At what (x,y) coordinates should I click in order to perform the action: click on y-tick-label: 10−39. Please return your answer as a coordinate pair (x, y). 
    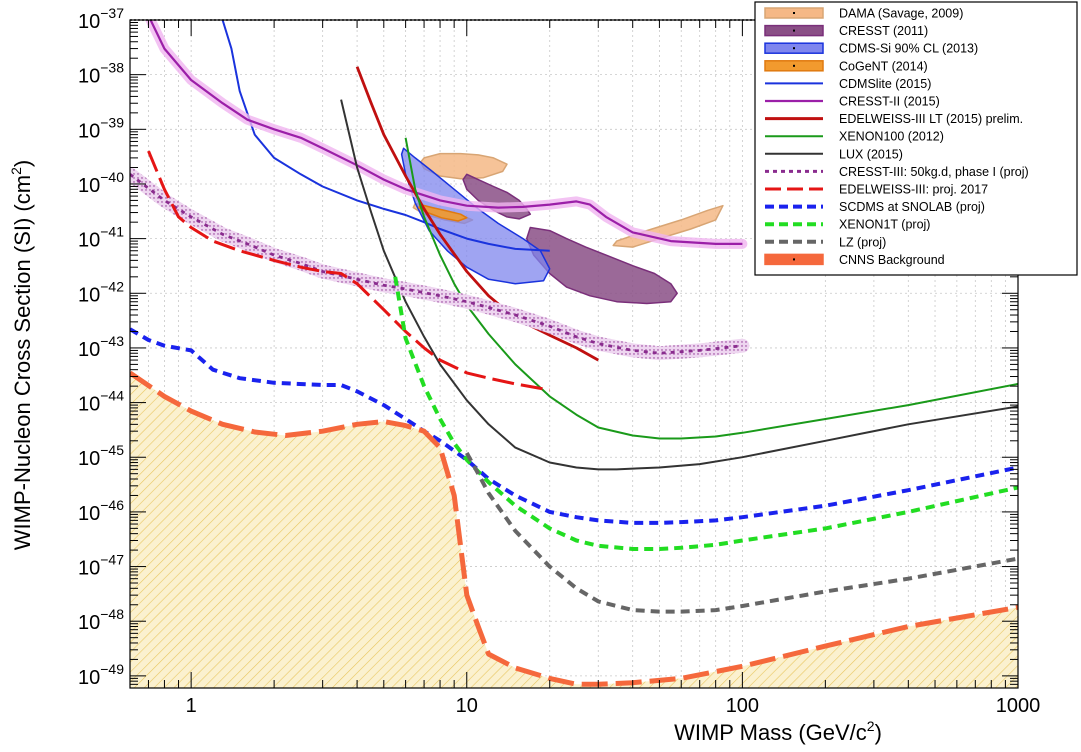
    Looking at the image, I should click on (101, 128).